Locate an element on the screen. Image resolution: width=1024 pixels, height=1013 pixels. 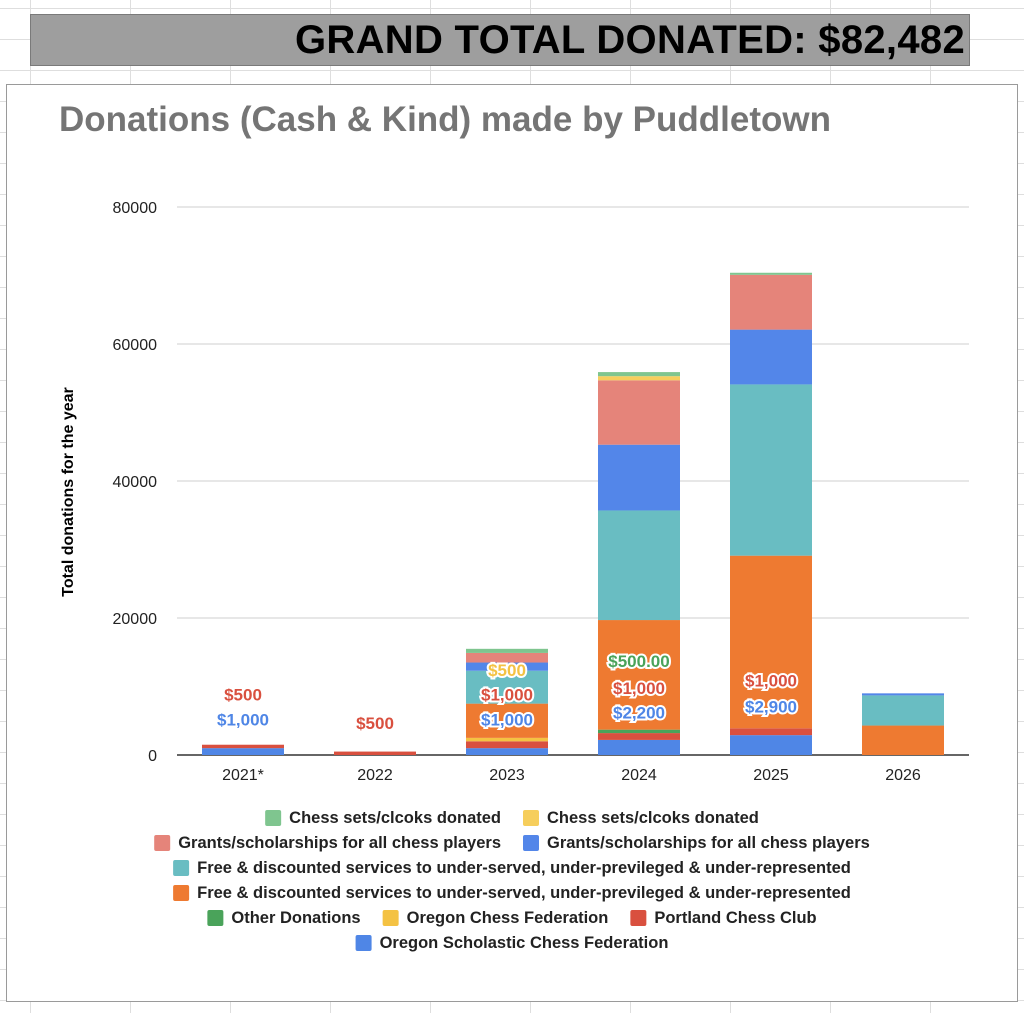
bar-segment-2021*-0 is located at coordinates (243, 751).